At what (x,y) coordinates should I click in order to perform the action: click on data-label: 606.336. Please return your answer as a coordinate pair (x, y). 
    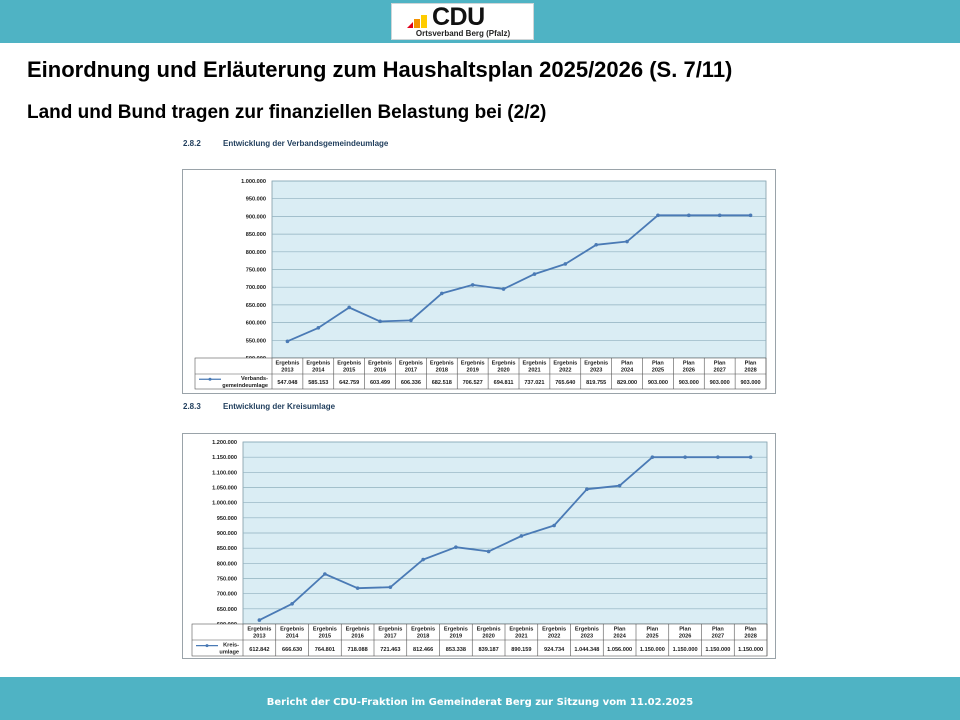
    Looking at the image, I should click on (411, 383).